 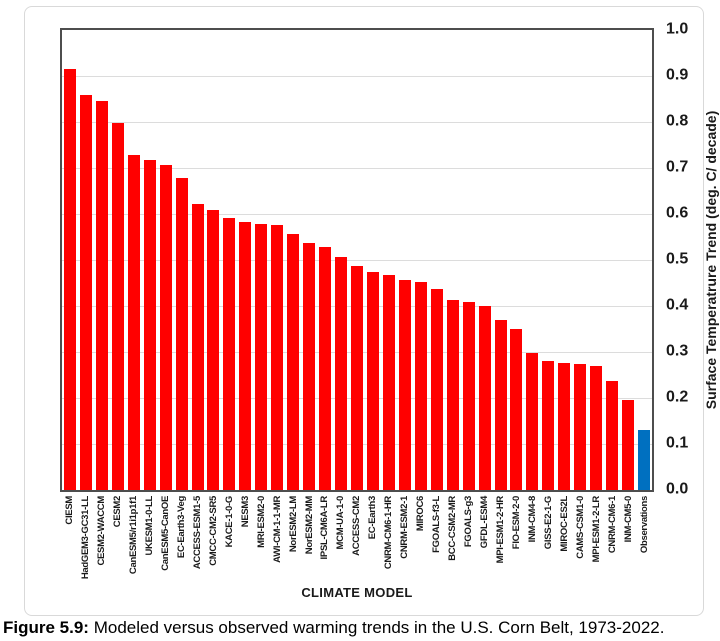 I want to click on x-tick-label: INM-CM5-0, so click(x=628, y=519).